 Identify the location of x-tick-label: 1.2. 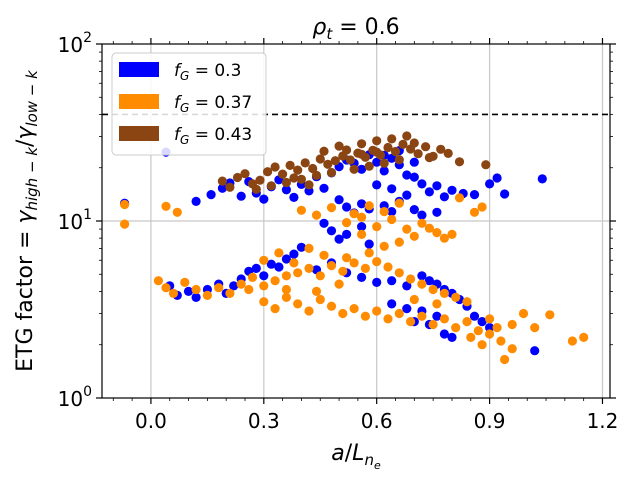
(603, 421).